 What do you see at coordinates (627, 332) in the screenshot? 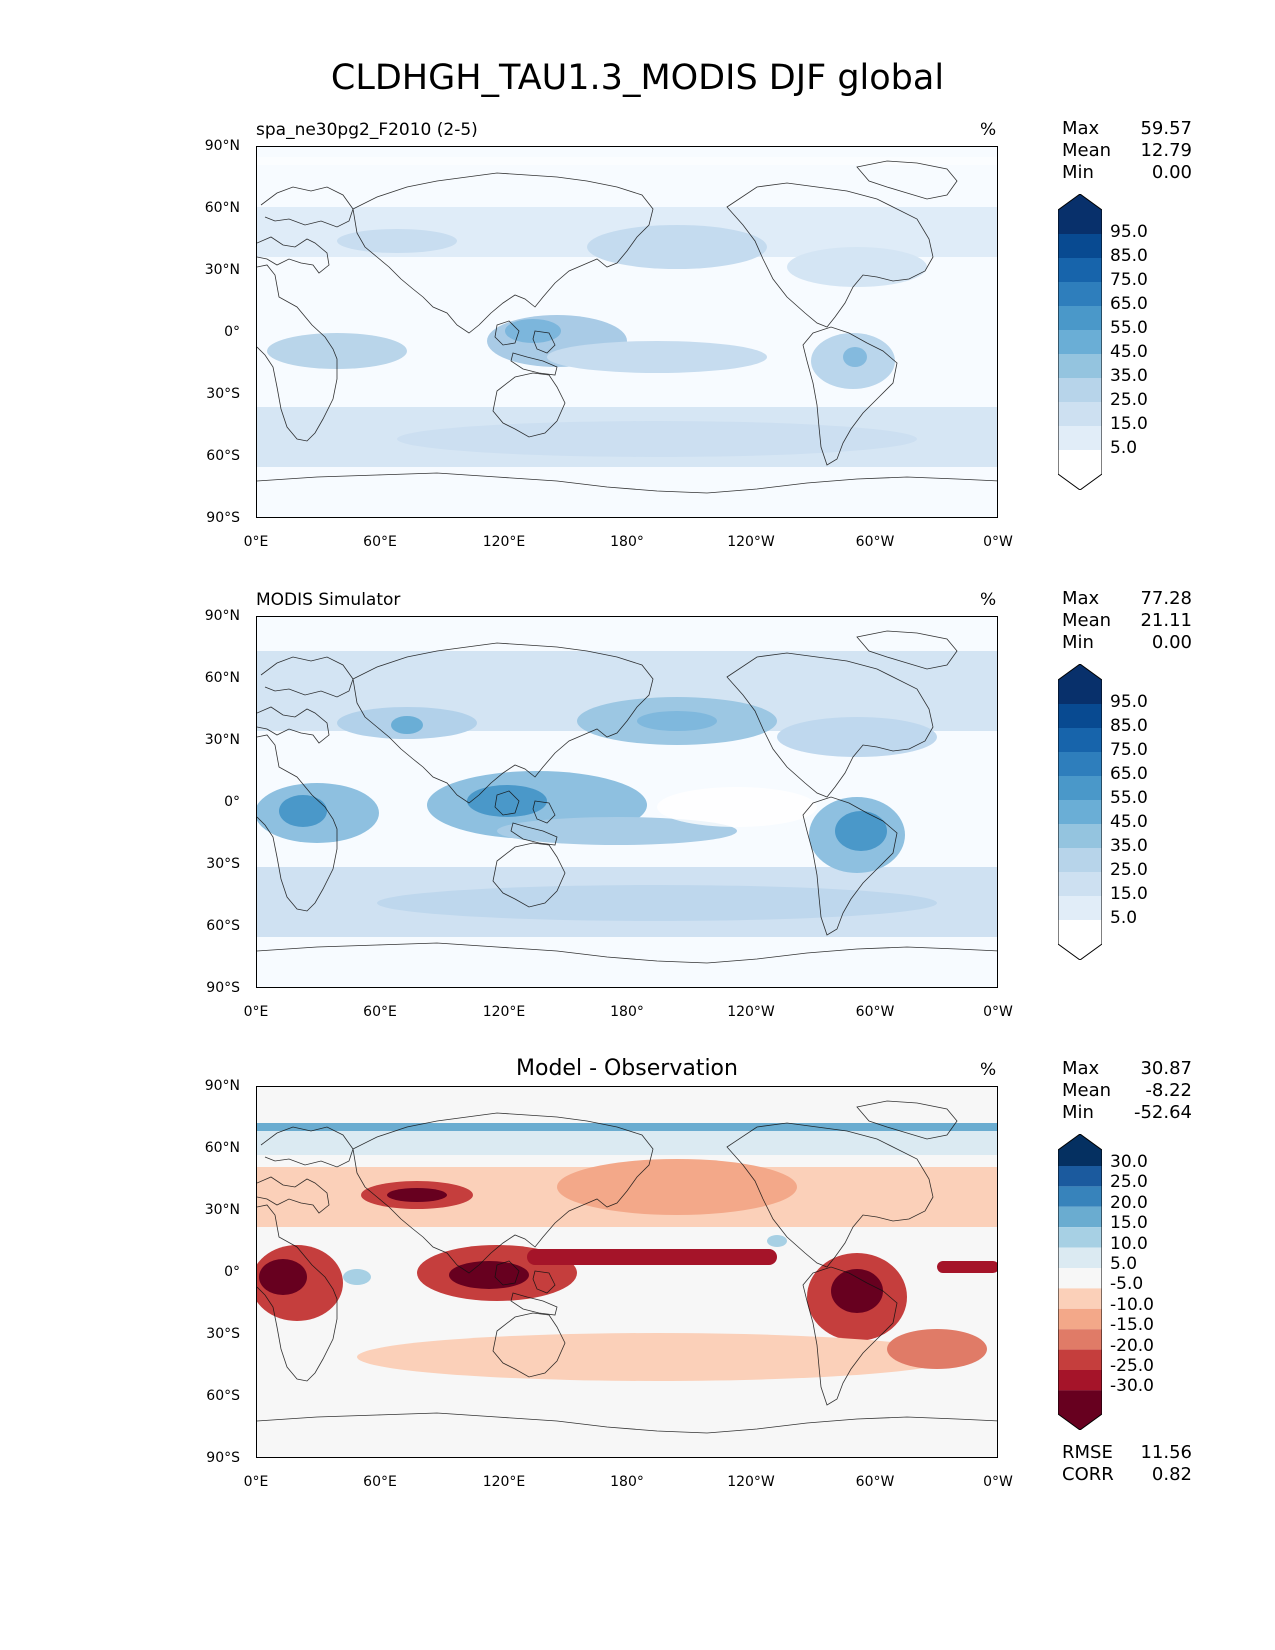
I see `panel-model-map` at bounding box center [627, 332].